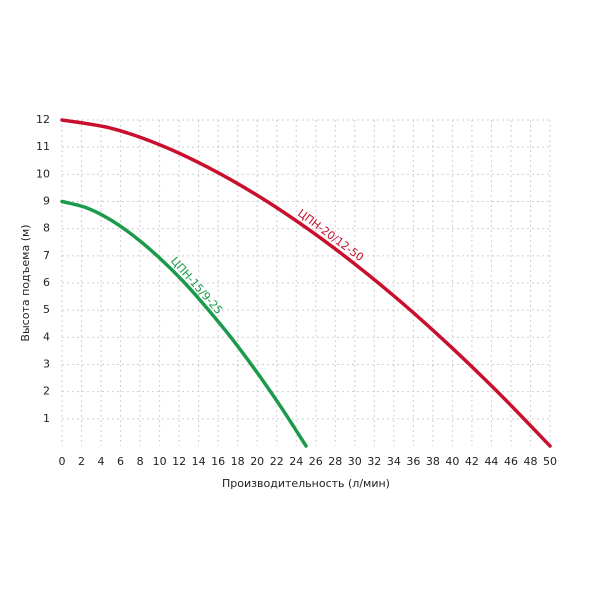  What do you see at coordinates (296, 461) in the screenshot?
I see `x-tick-label: 24` at bounding box center [296, 461].